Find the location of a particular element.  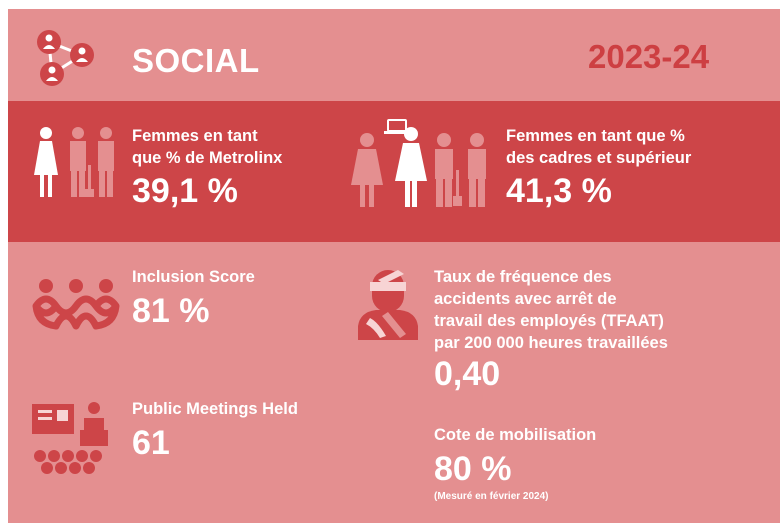

meetings-label: Public Meetings Held is located at coordinates (215, 409).